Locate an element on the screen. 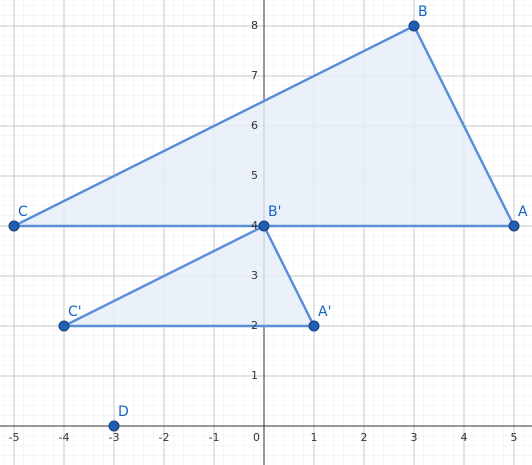 This screenshot has height=465, width=532. point-label: D is located at coordinates (123, 412).